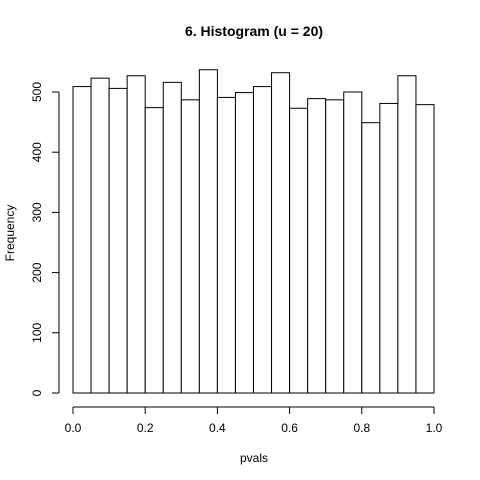  Describe the element at coordinates (145, 428) in the screenshot. I see `x-tick-label: 0.2` at that location.